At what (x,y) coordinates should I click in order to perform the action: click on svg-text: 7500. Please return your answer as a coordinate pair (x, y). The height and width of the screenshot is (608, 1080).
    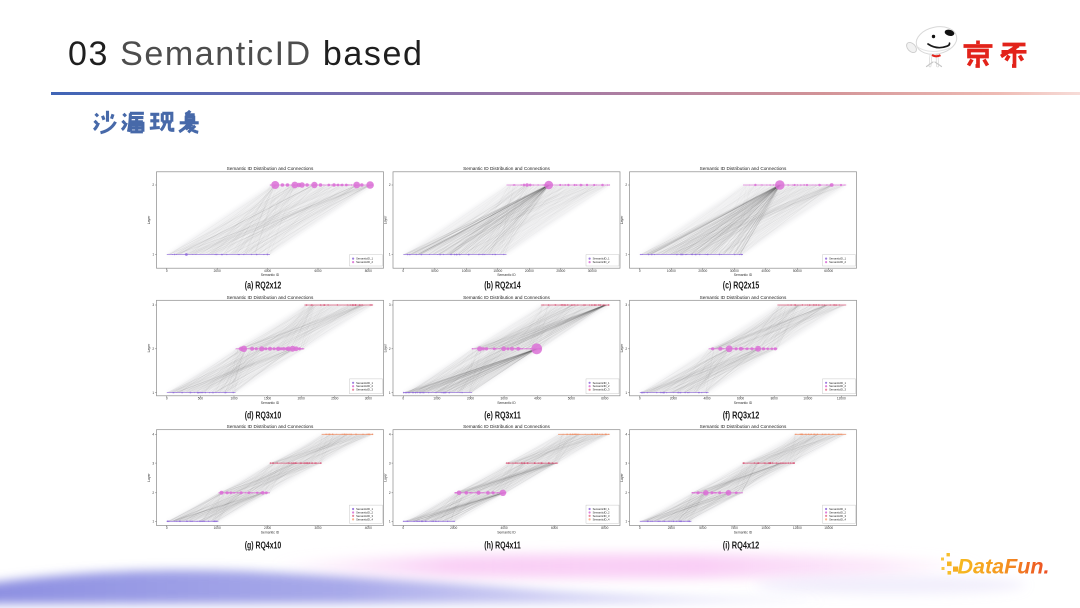
    Looking at the image, I should click on (734, 528).